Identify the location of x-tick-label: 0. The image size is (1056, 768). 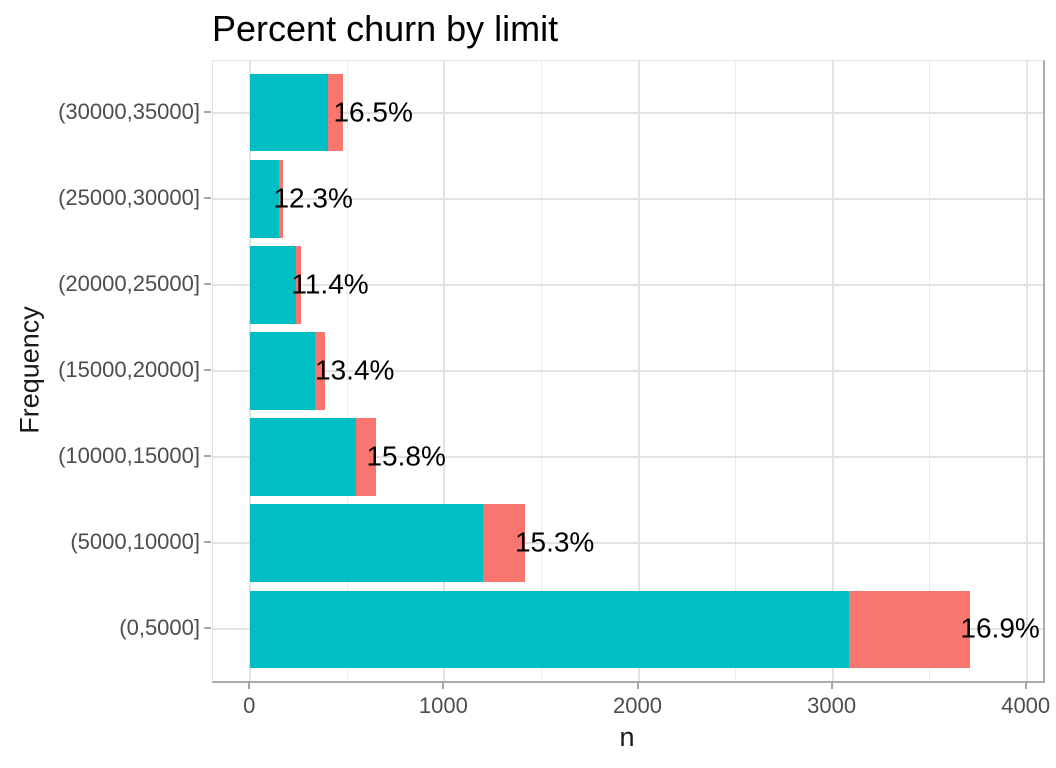
(249, 705).